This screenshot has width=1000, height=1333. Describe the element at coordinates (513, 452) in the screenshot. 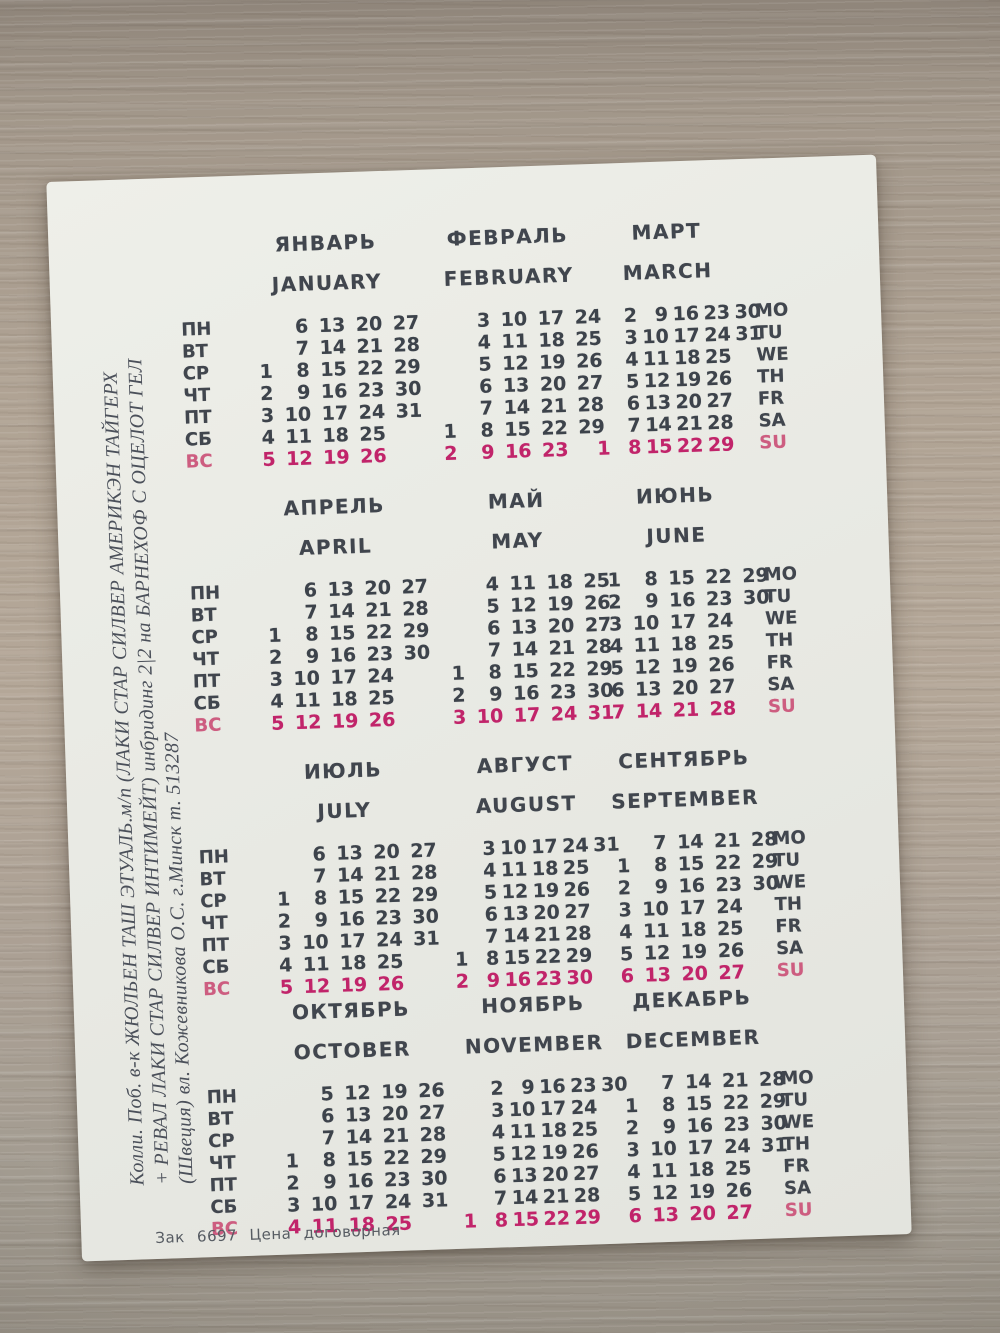

I see `week-row: 2 9 16 23` at that location.